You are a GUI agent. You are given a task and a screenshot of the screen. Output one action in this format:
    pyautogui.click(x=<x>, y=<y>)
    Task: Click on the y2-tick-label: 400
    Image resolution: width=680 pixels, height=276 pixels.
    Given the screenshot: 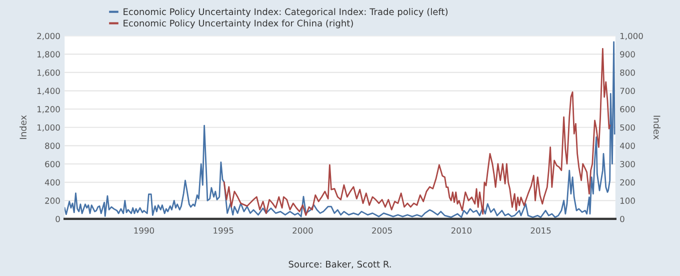 What is the action you would take?
    pyautogui.click(x=627, y=145)
    